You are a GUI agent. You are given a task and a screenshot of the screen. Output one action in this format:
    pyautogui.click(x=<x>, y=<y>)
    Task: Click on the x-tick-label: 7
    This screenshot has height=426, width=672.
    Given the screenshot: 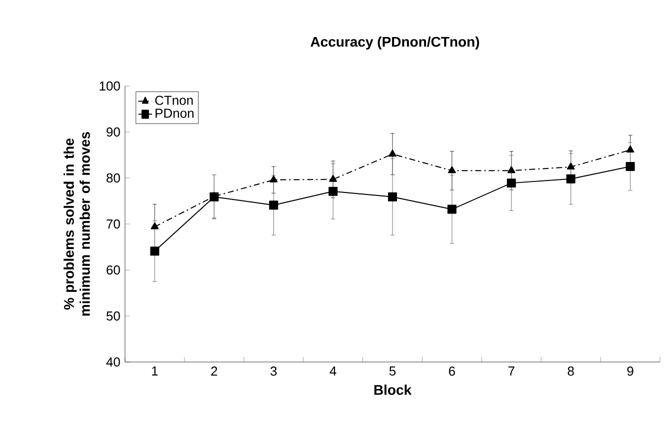 What is the action you would take?
    pyautogui.click(x=511, y=371)
    